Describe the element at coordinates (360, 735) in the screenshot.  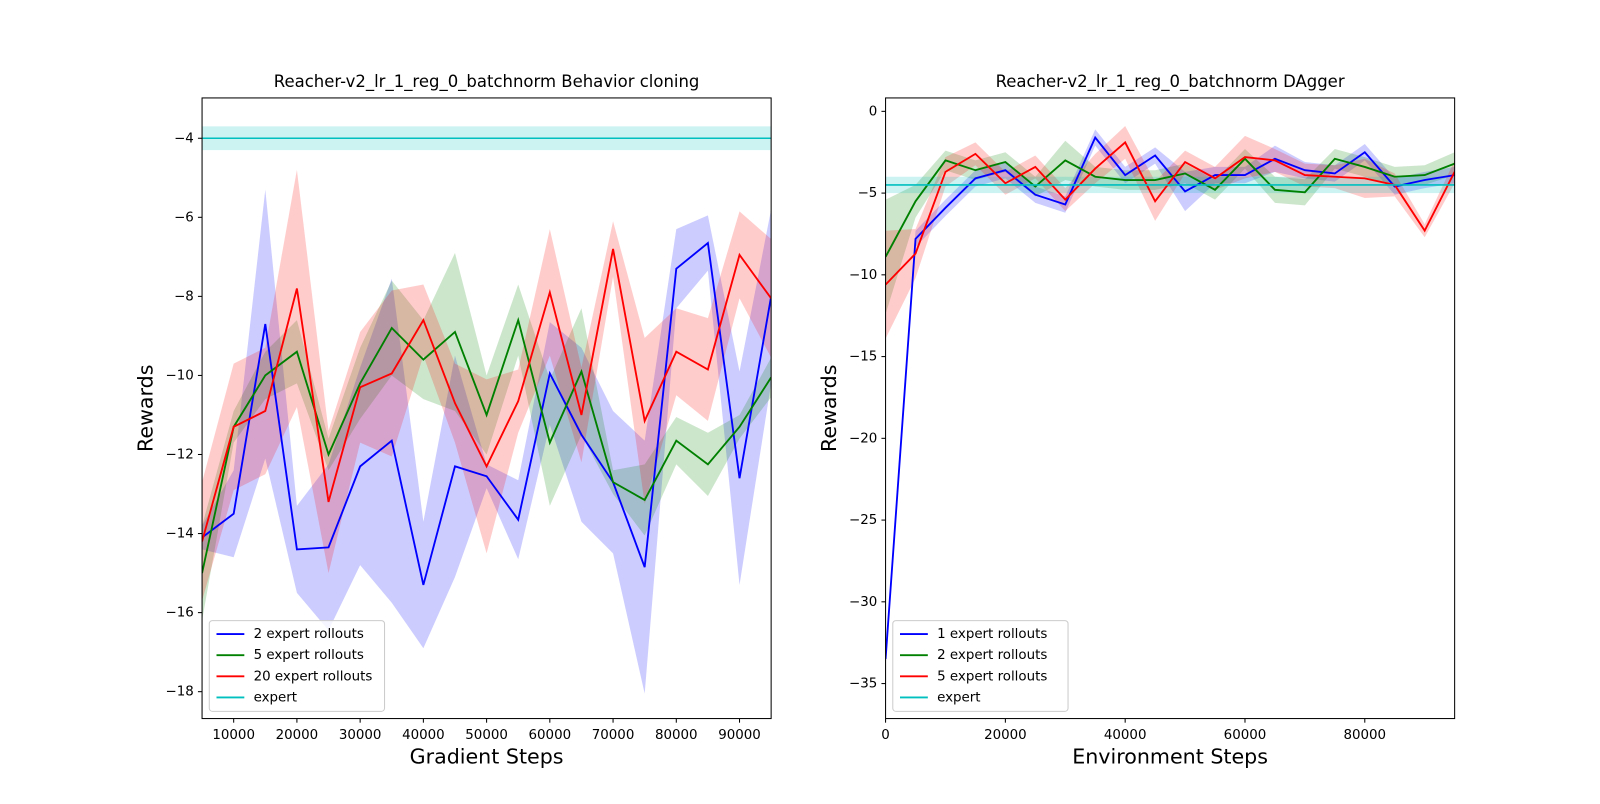
I see `x-tick-label: 30000` at that location.